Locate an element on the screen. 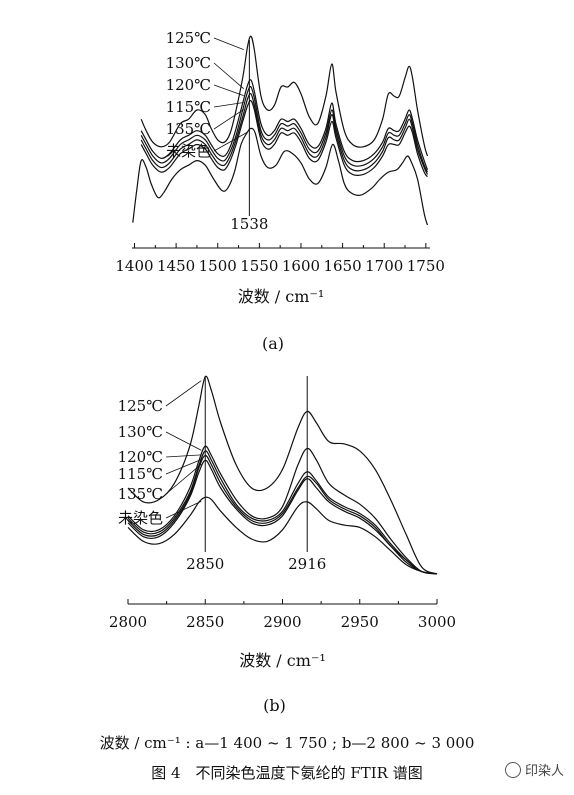 The image size is (574, 795). x-tick-label: 1600 is located at coordinates (301, 266).